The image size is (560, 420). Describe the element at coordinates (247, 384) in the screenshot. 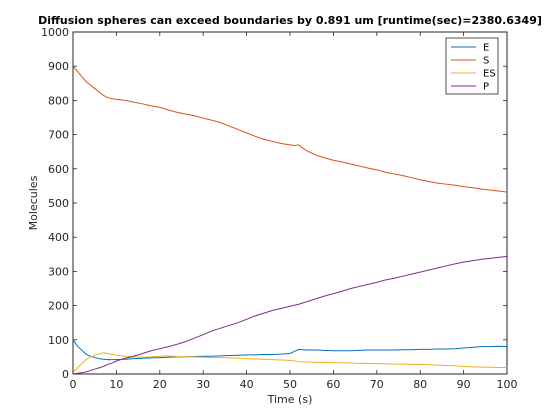

I see `x-tick-label: 40` at that location.